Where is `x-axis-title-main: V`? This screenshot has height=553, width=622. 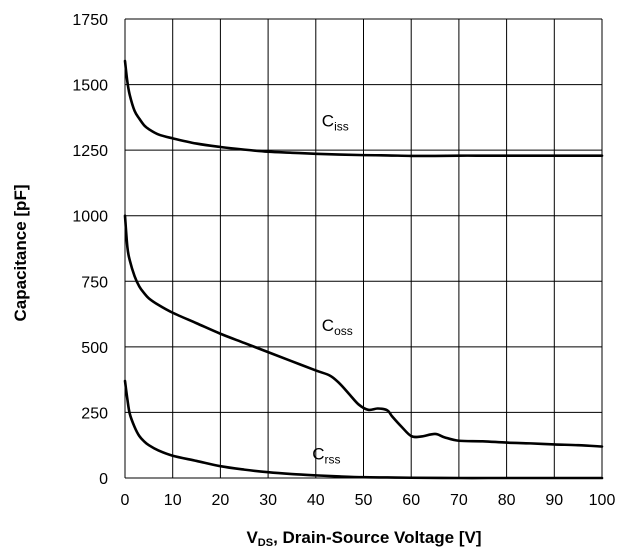
x-axis-title-main: V is located at coordinates (252, 537).